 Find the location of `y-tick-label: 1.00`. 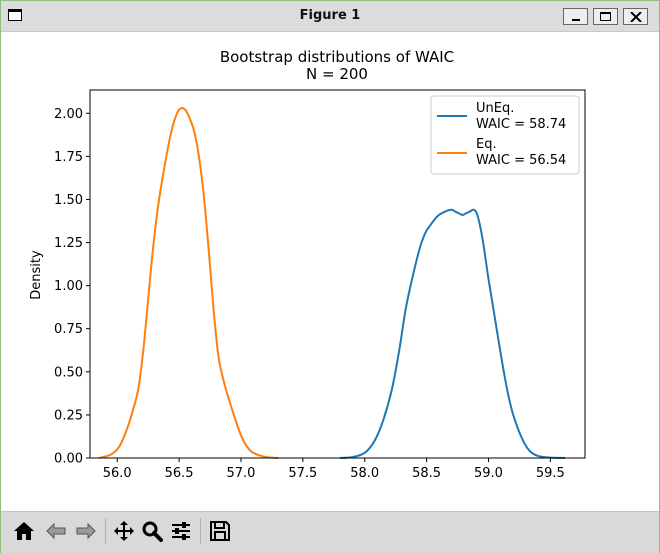

y-tick-label: 1.00 is located at coordinates (68, 286).